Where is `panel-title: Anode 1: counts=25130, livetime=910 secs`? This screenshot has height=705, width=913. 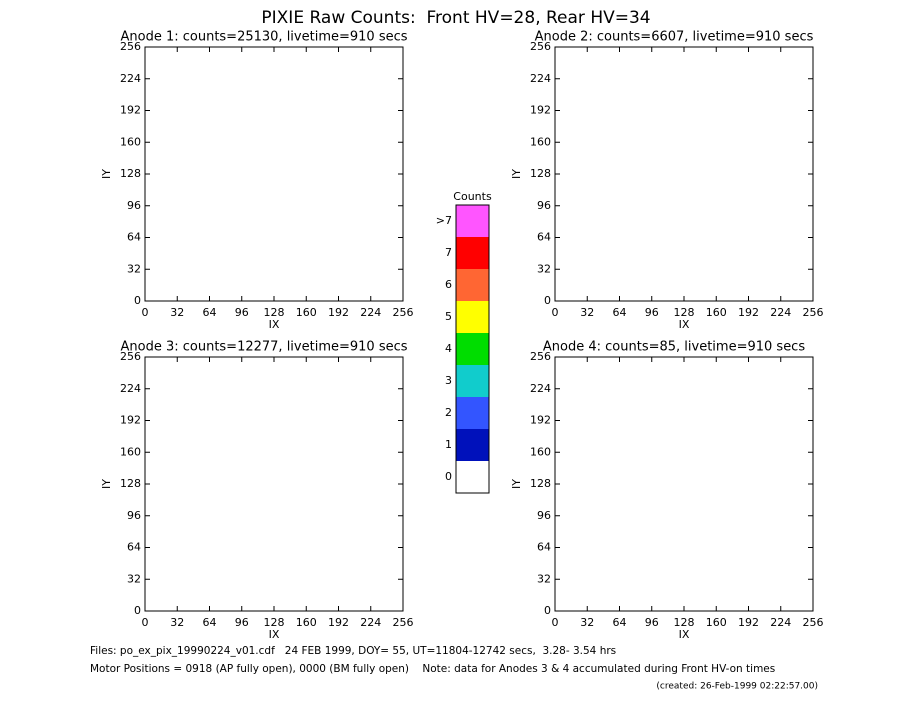
panel-title: Anode 1: counts=25130, livetime=910 secs is located at coordinates (263, 37).